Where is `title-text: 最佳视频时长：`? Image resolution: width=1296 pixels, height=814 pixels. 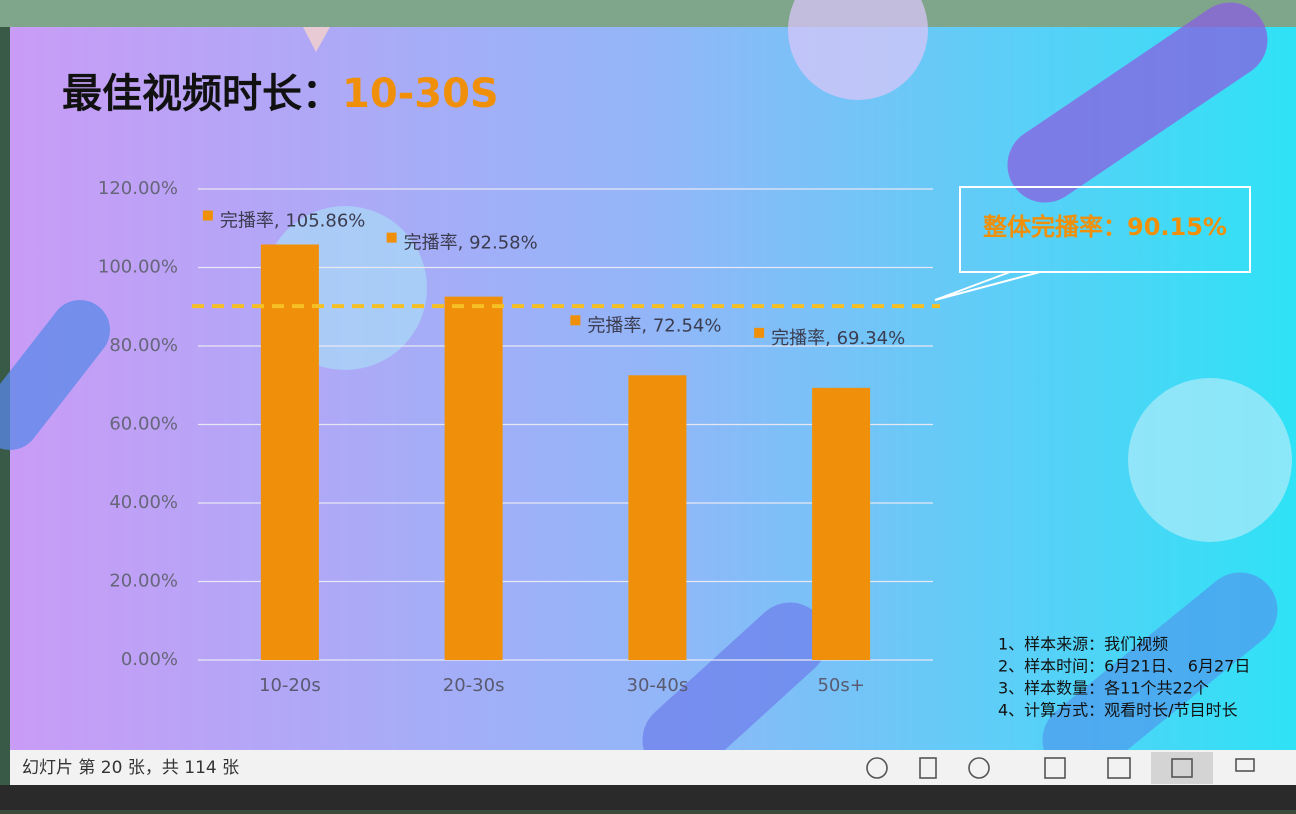 title-text: 最佳视频时长： is located at coordinates (202, 94).